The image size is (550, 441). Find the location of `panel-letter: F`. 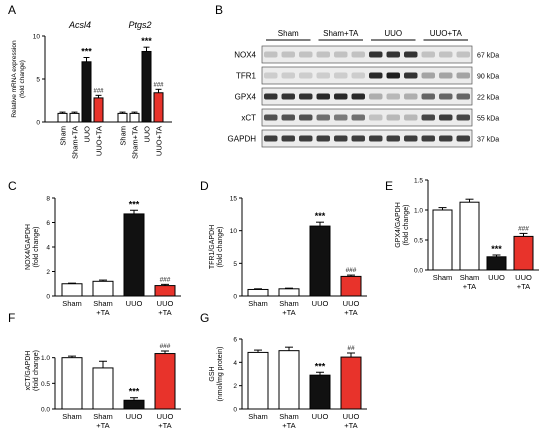

panel-letter: F is located at coordinates (11, 318).